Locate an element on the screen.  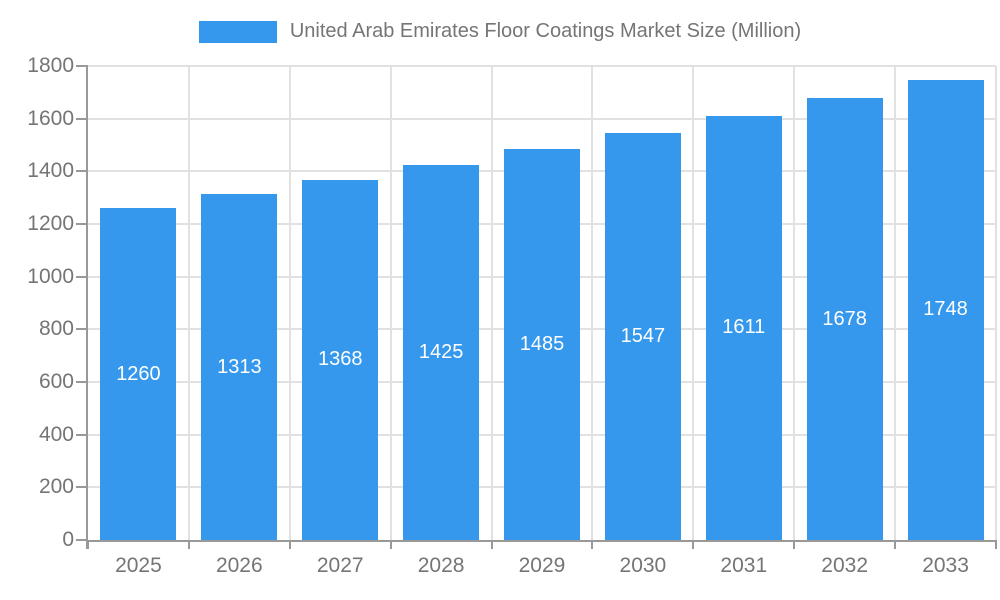
y-axis-label: 1800 is located at coordinates (50, 65).